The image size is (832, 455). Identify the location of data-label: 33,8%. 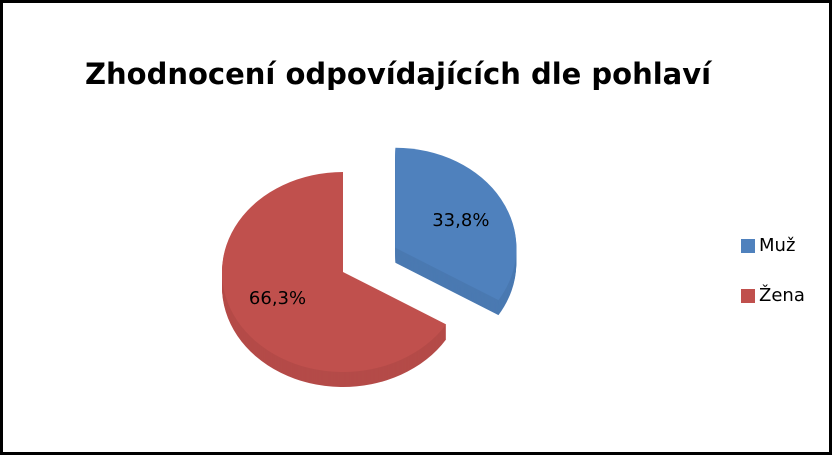
(460, 220).